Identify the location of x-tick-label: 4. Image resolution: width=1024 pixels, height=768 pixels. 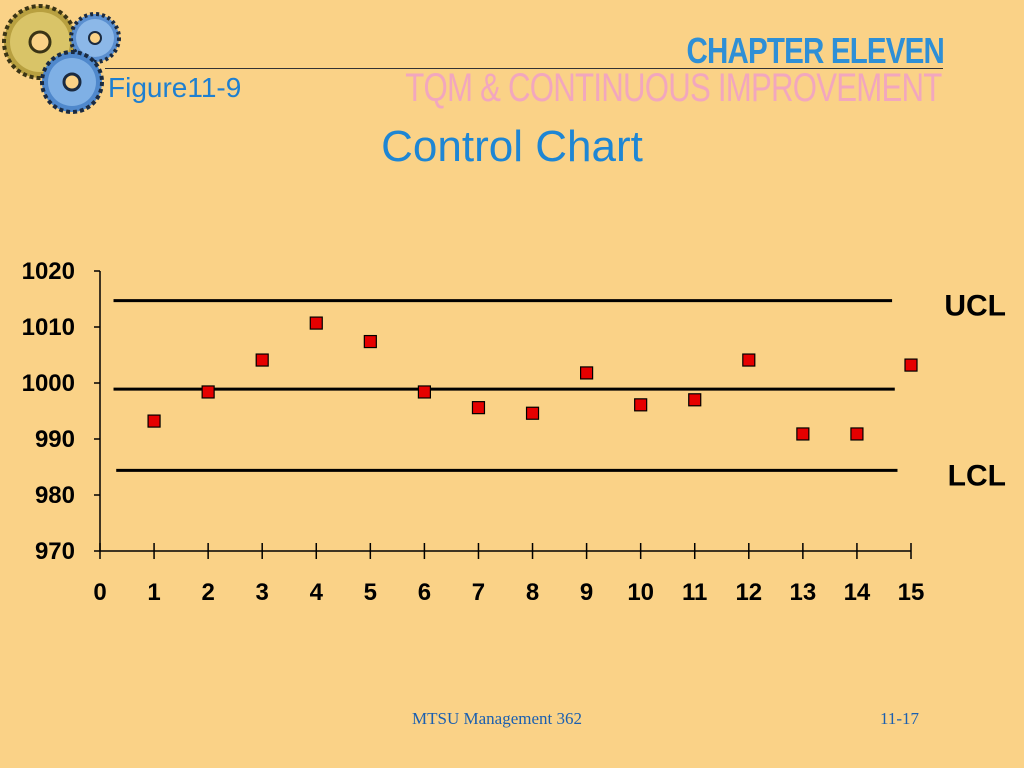
(317, 592).